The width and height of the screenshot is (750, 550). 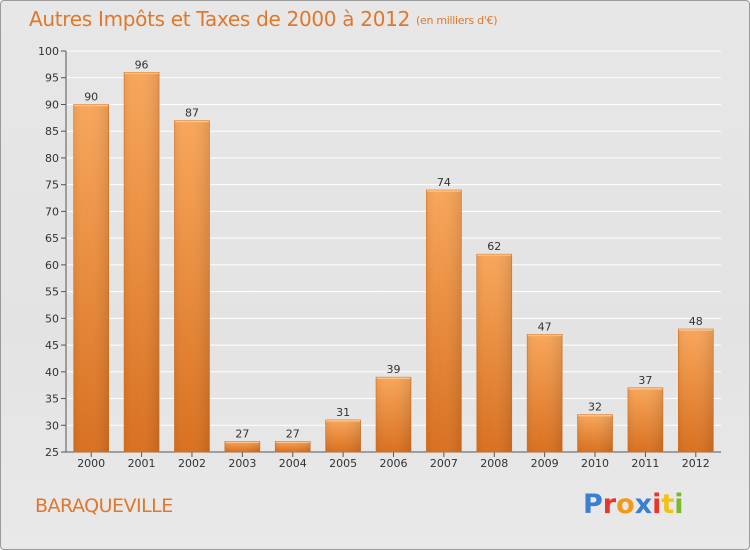 I want to click on bar-shading-2010, so click(x=595, y=433).